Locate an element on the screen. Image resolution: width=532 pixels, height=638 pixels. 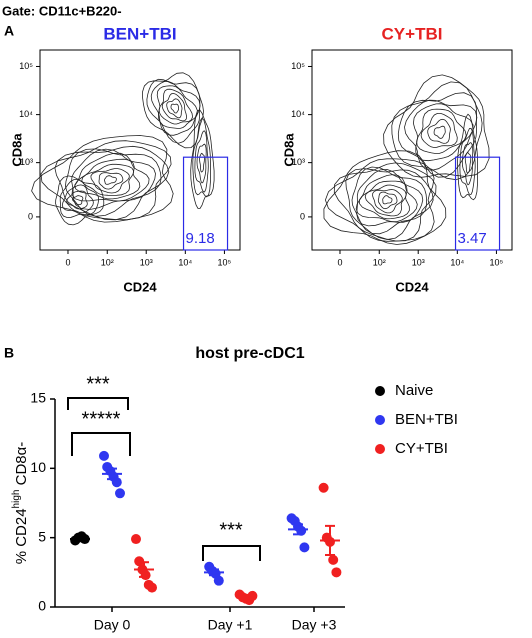
y-label-sup: high is located at coordinates (16, 499).